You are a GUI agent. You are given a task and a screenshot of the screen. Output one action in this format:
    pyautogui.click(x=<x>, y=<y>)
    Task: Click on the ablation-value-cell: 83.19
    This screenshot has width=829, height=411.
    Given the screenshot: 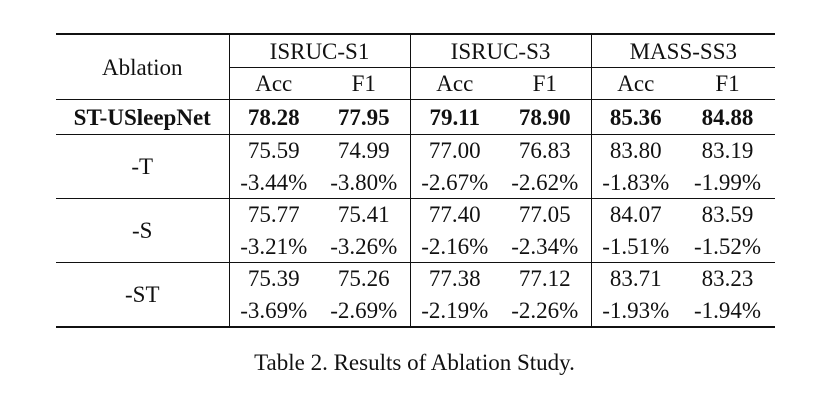 What is the action you would take?
    pyautogui.click(x=727, y=150)
    